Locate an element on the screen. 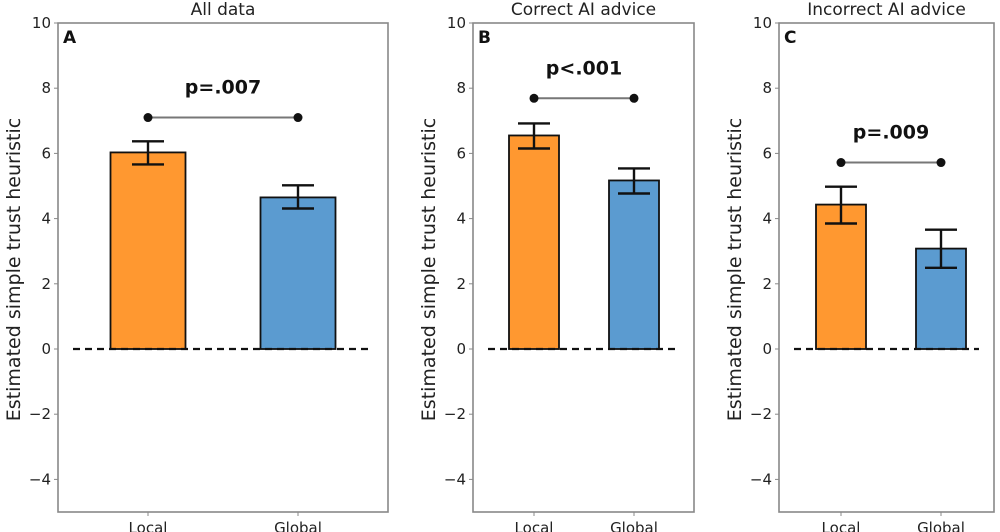  panel-title: Incorrect AI advice is located at coordinates (886, 10).